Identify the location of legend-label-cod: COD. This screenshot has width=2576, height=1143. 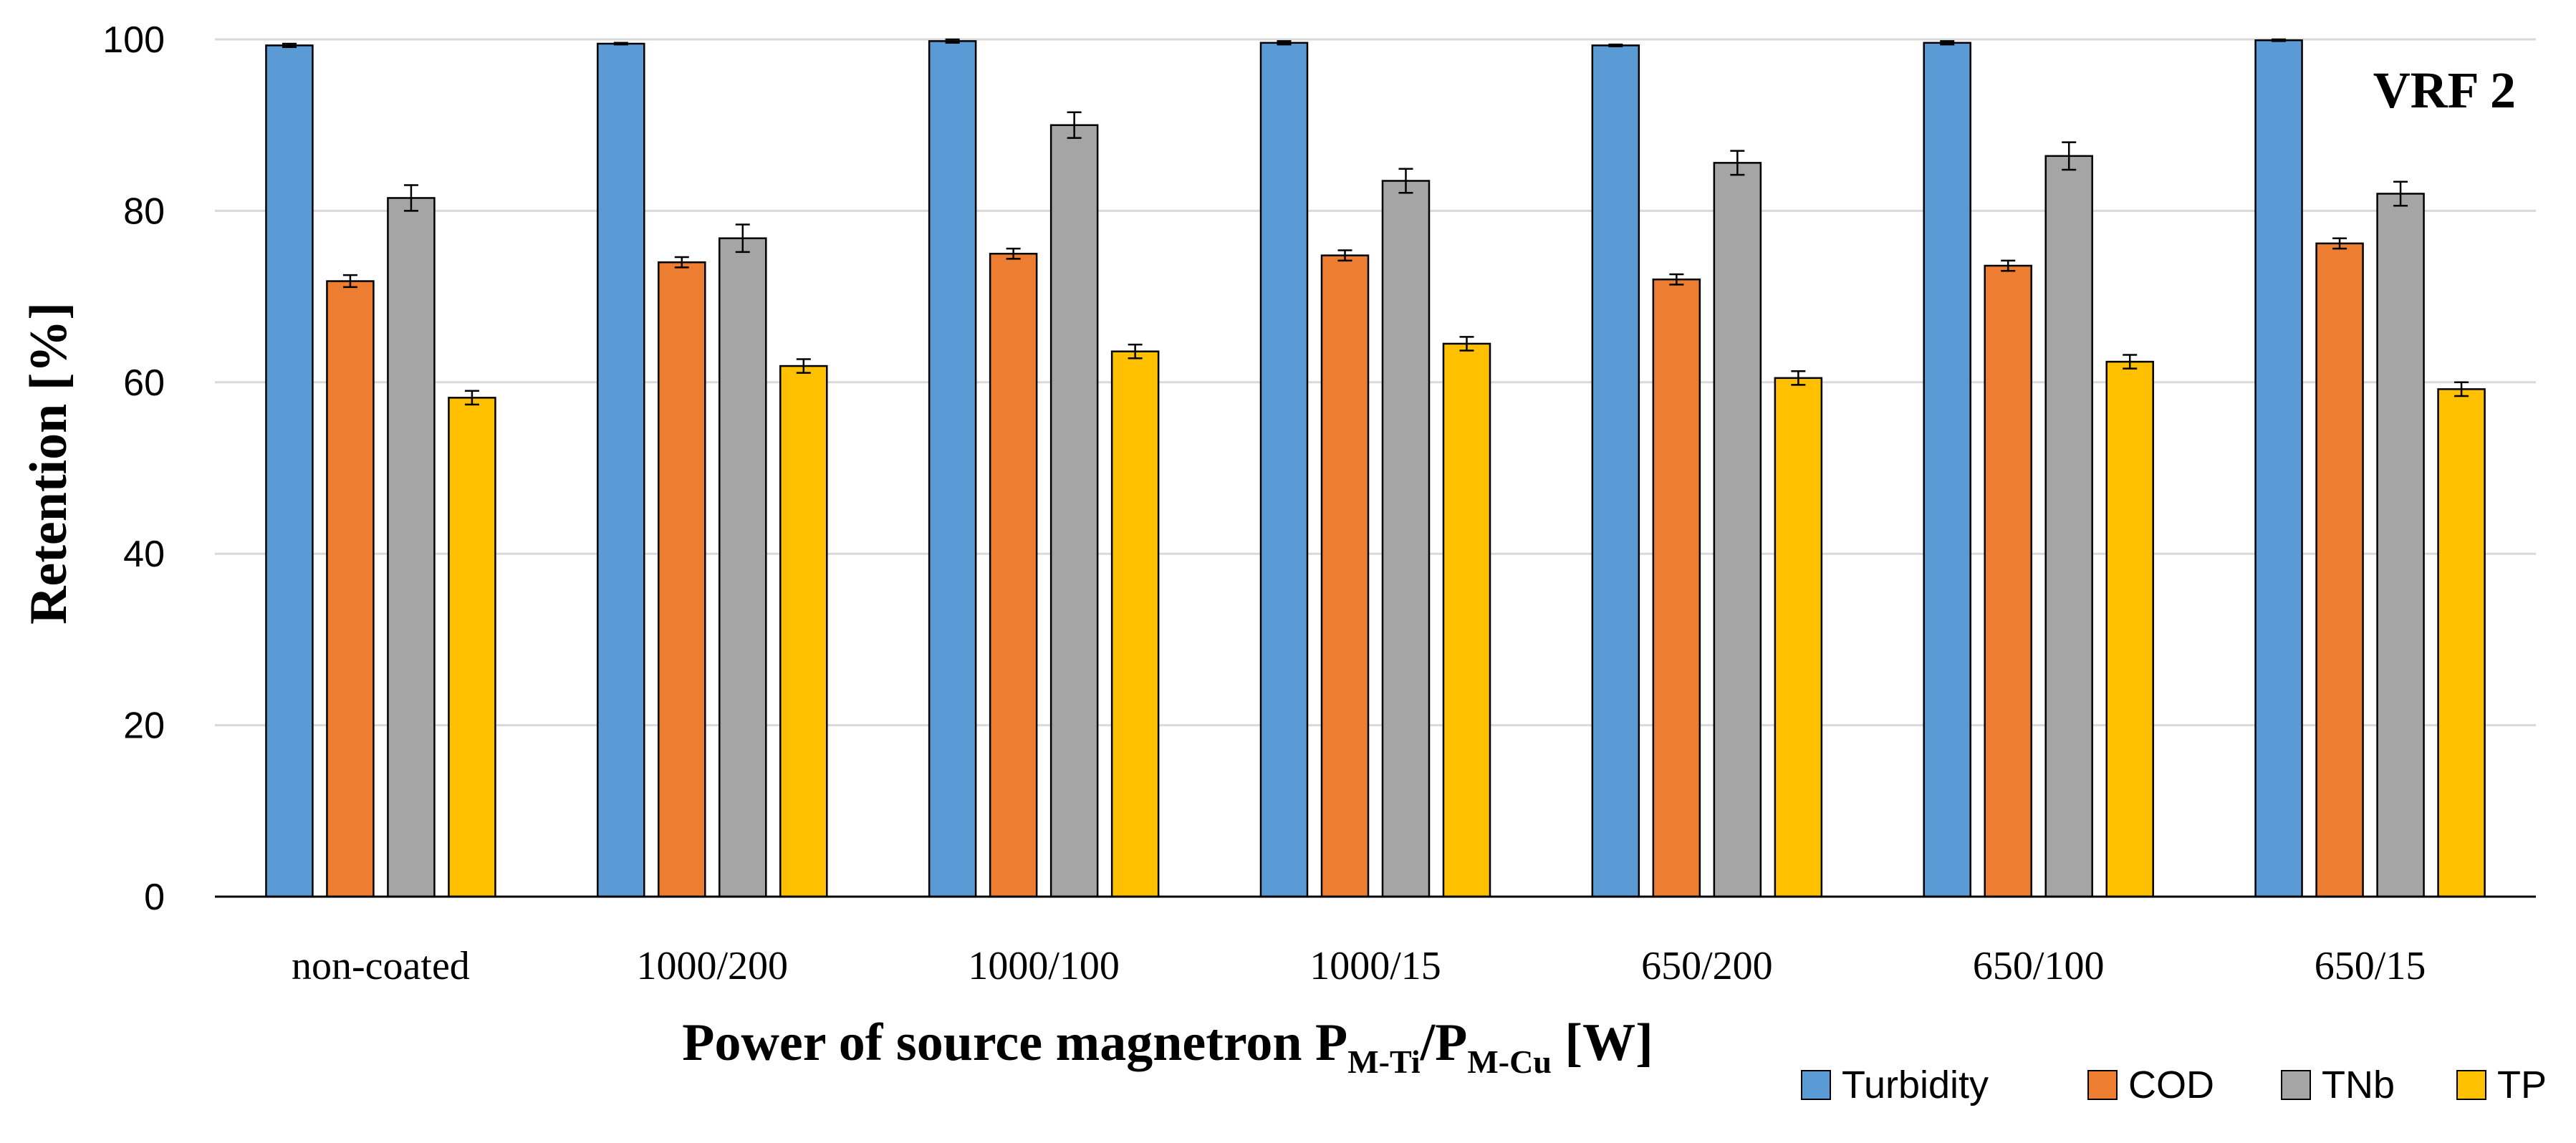
(2171, 1085).